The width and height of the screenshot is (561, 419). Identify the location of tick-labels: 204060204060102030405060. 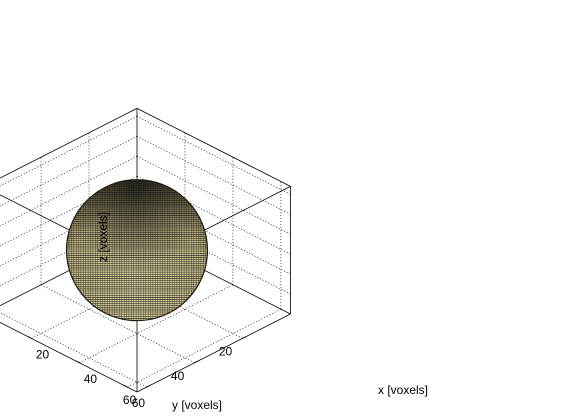
(137, 373).